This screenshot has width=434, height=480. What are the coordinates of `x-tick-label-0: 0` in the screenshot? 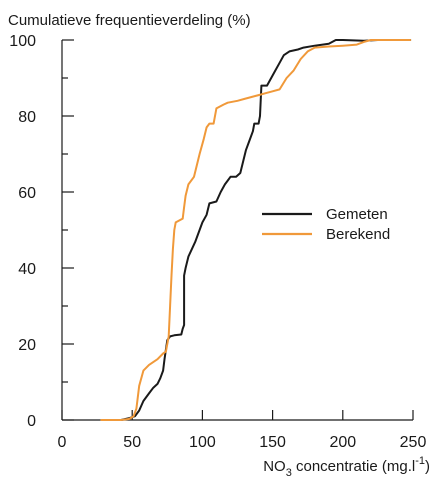 It's located at (62, 442).